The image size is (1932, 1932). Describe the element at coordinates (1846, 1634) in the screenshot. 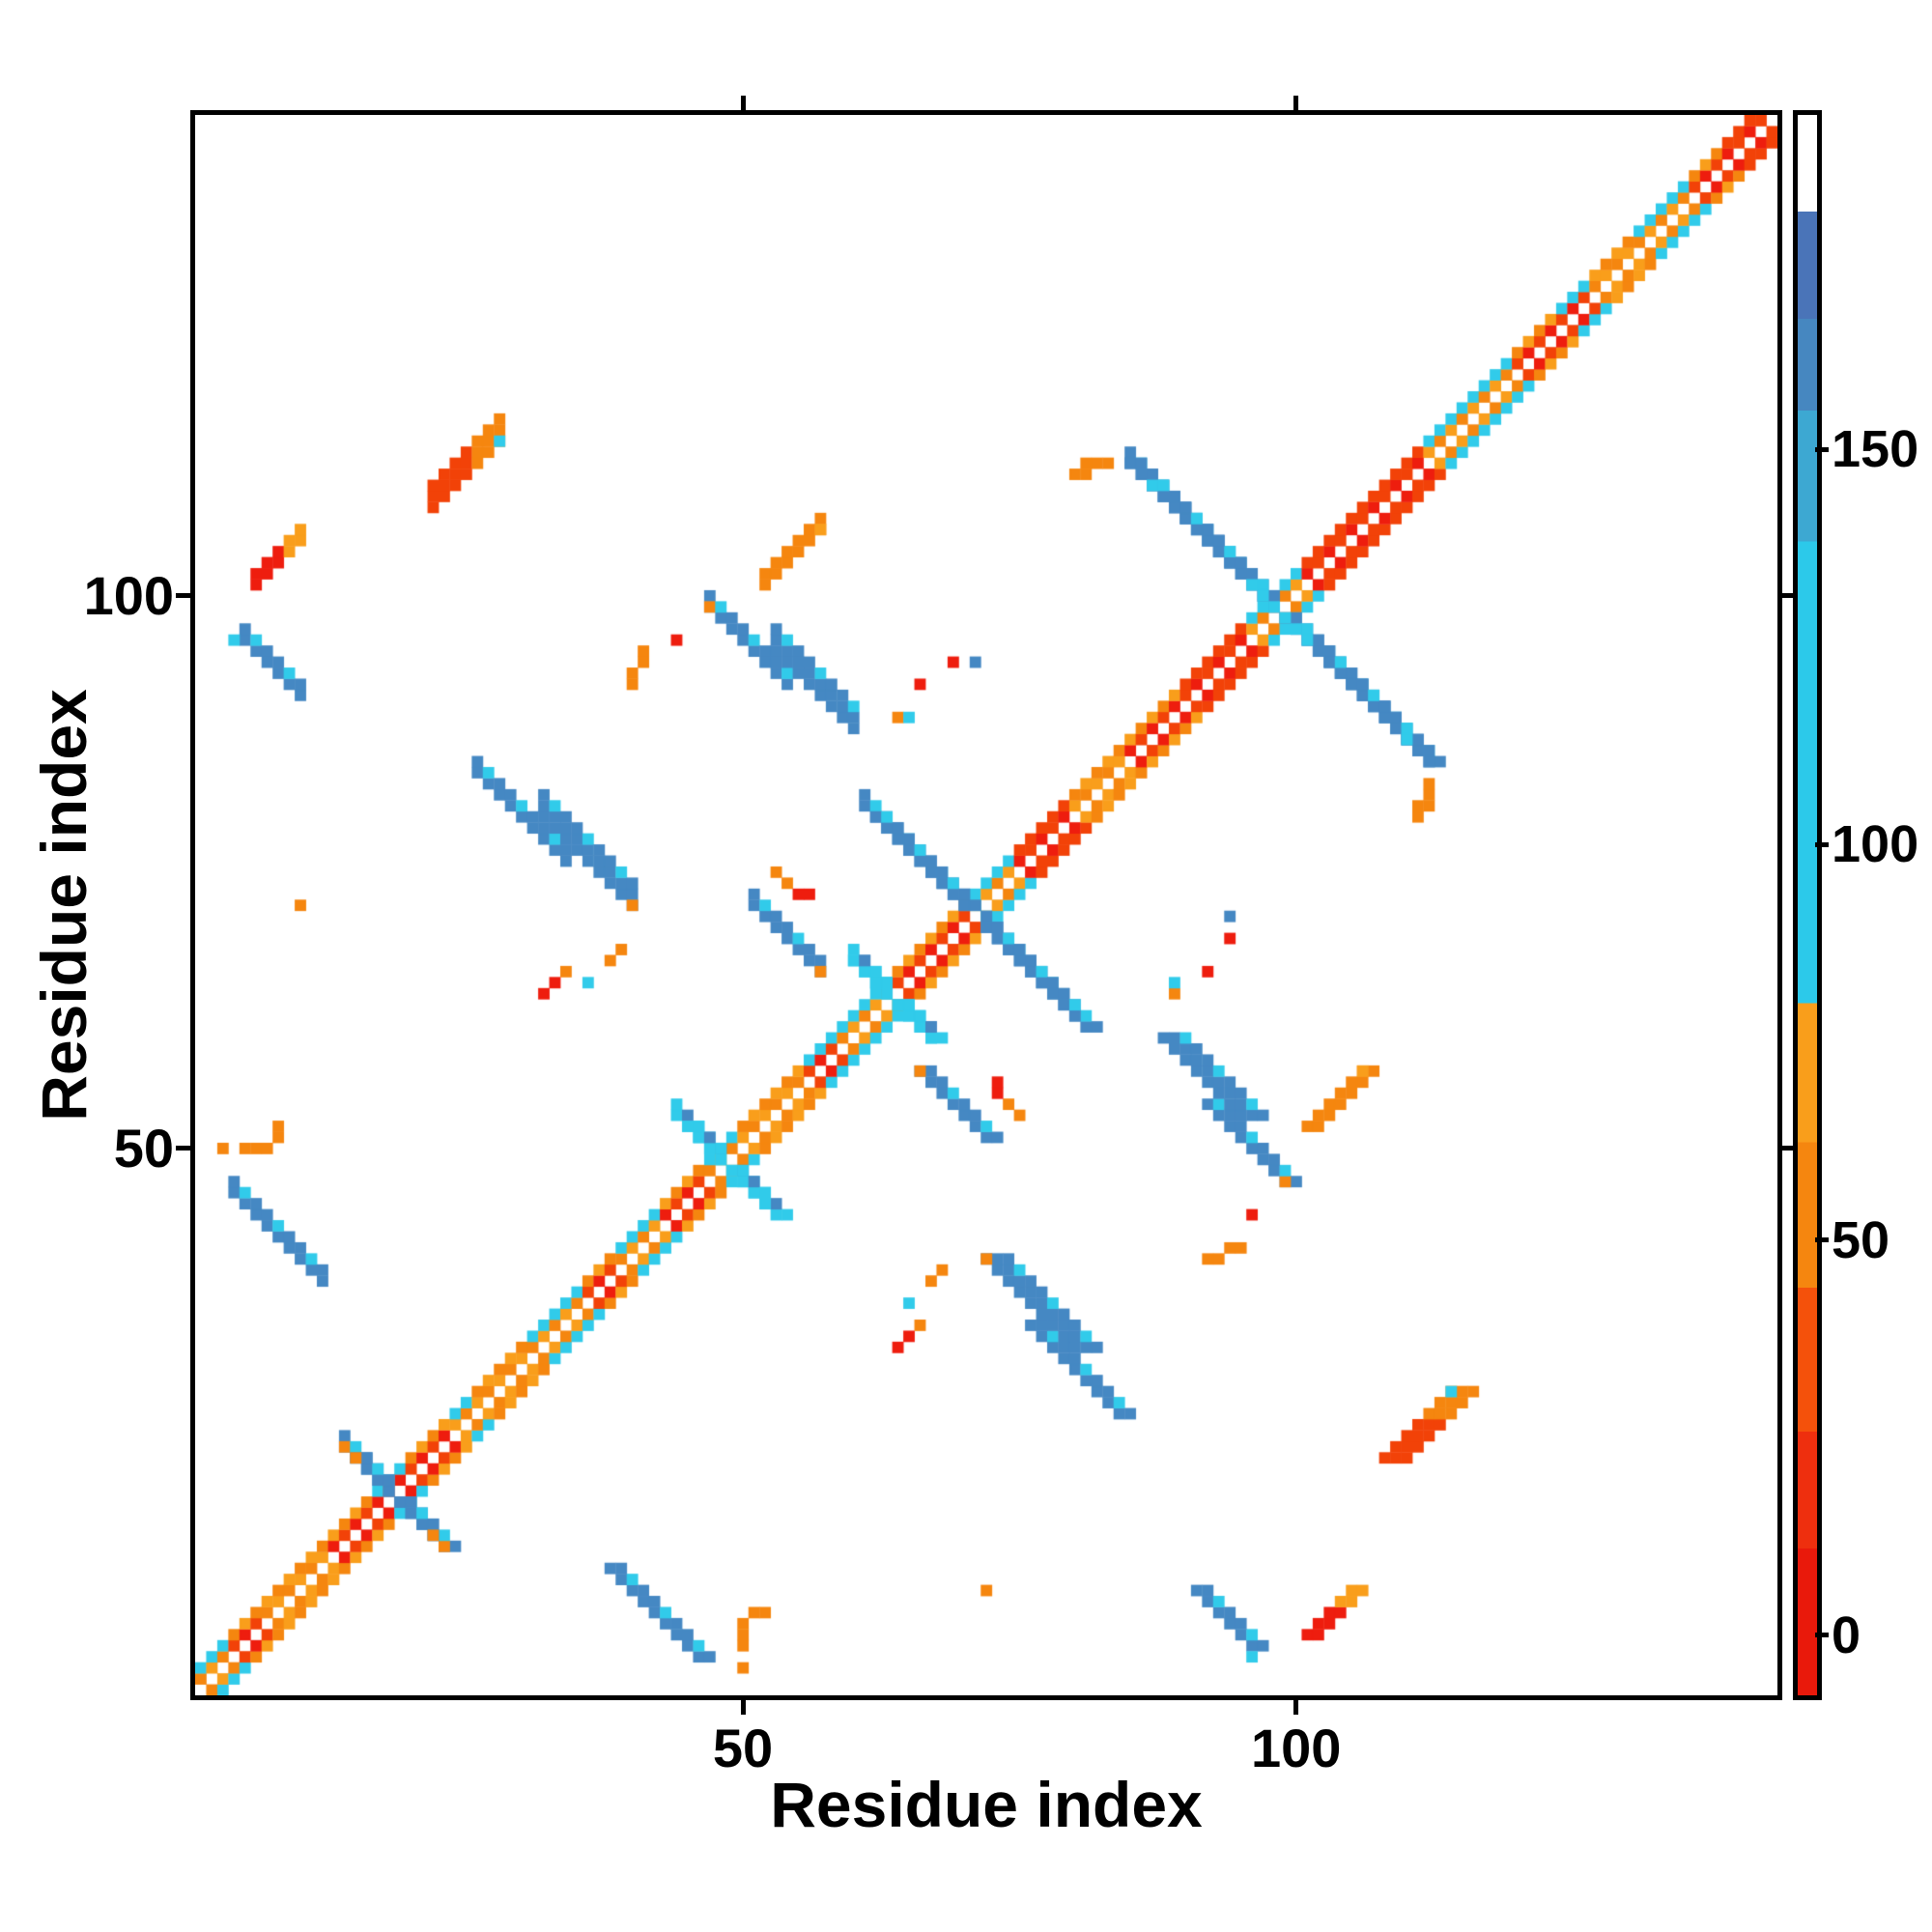

I see `colorbar-tick-label: 0` at that location.